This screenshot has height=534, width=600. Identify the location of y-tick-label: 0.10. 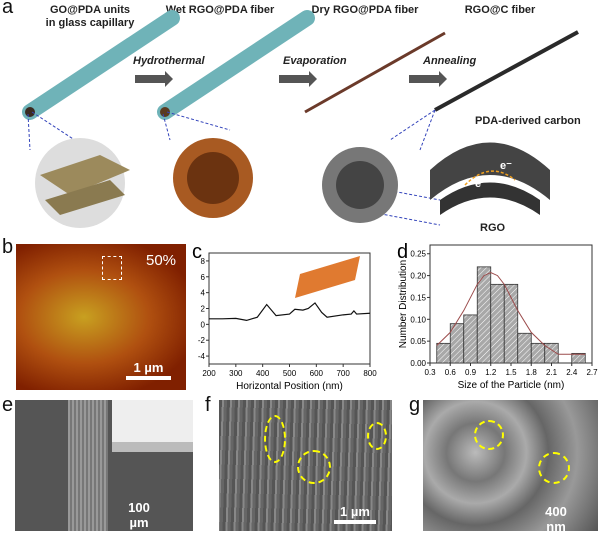
(418, 319).